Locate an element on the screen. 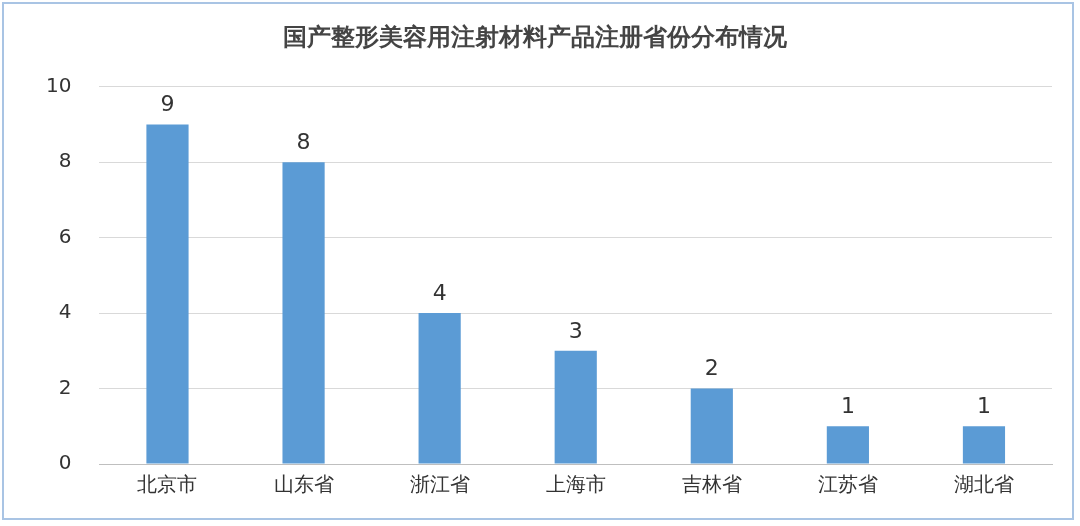  y-tick-label: 0 is located at coordinates (65, 462).